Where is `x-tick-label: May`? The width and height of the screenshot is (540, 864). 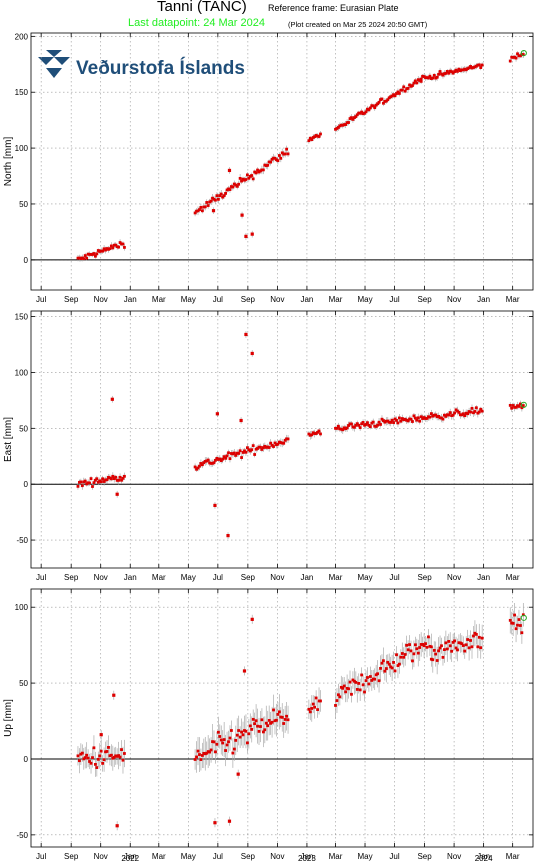
x-tick-label: May is located at coordinates (364, 299).